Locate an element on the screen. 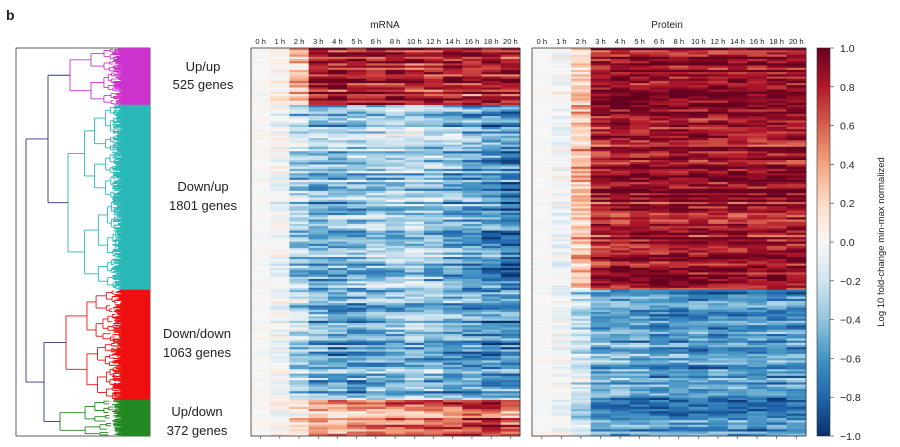 The image size is (900, 447). cluster-count-down-up: 1801 genes is located at coordinates (203, 205).